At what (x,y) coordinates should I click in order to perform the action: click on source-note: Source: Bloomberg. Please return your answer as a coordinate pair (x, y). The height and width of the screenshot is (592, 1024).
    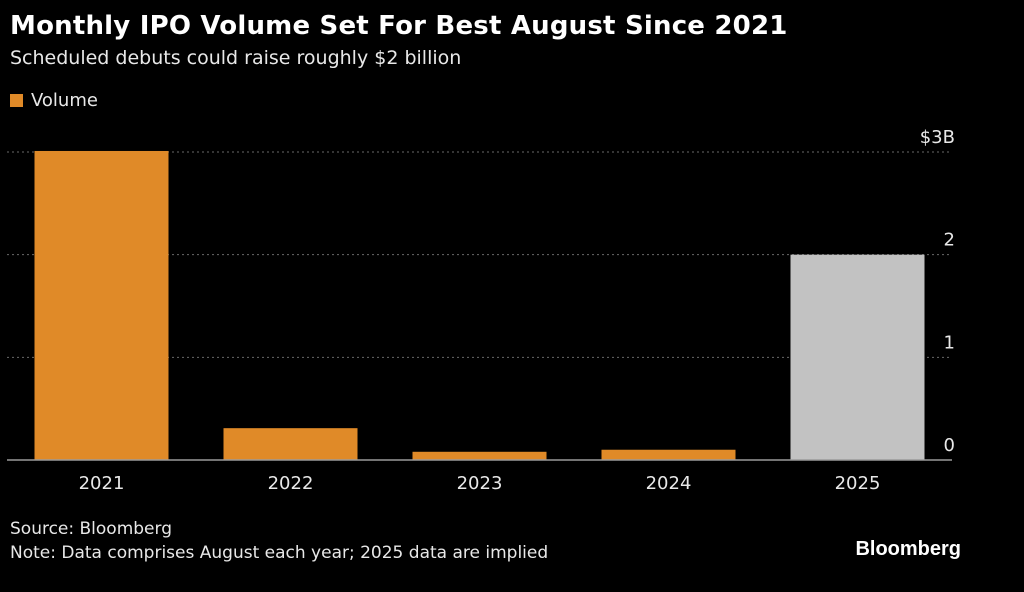
    Looking at the image, I should click on (91, 529).